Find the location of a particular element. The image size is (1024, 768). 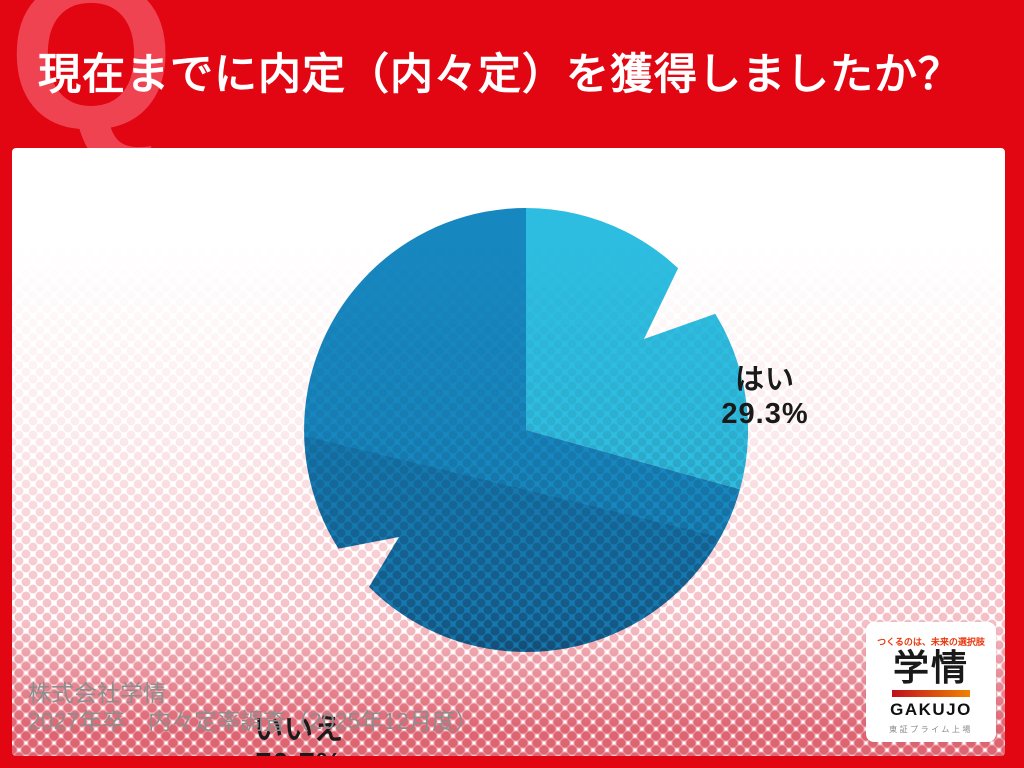

company-name: 株式会社学情 is located at coordinates (97, 693).